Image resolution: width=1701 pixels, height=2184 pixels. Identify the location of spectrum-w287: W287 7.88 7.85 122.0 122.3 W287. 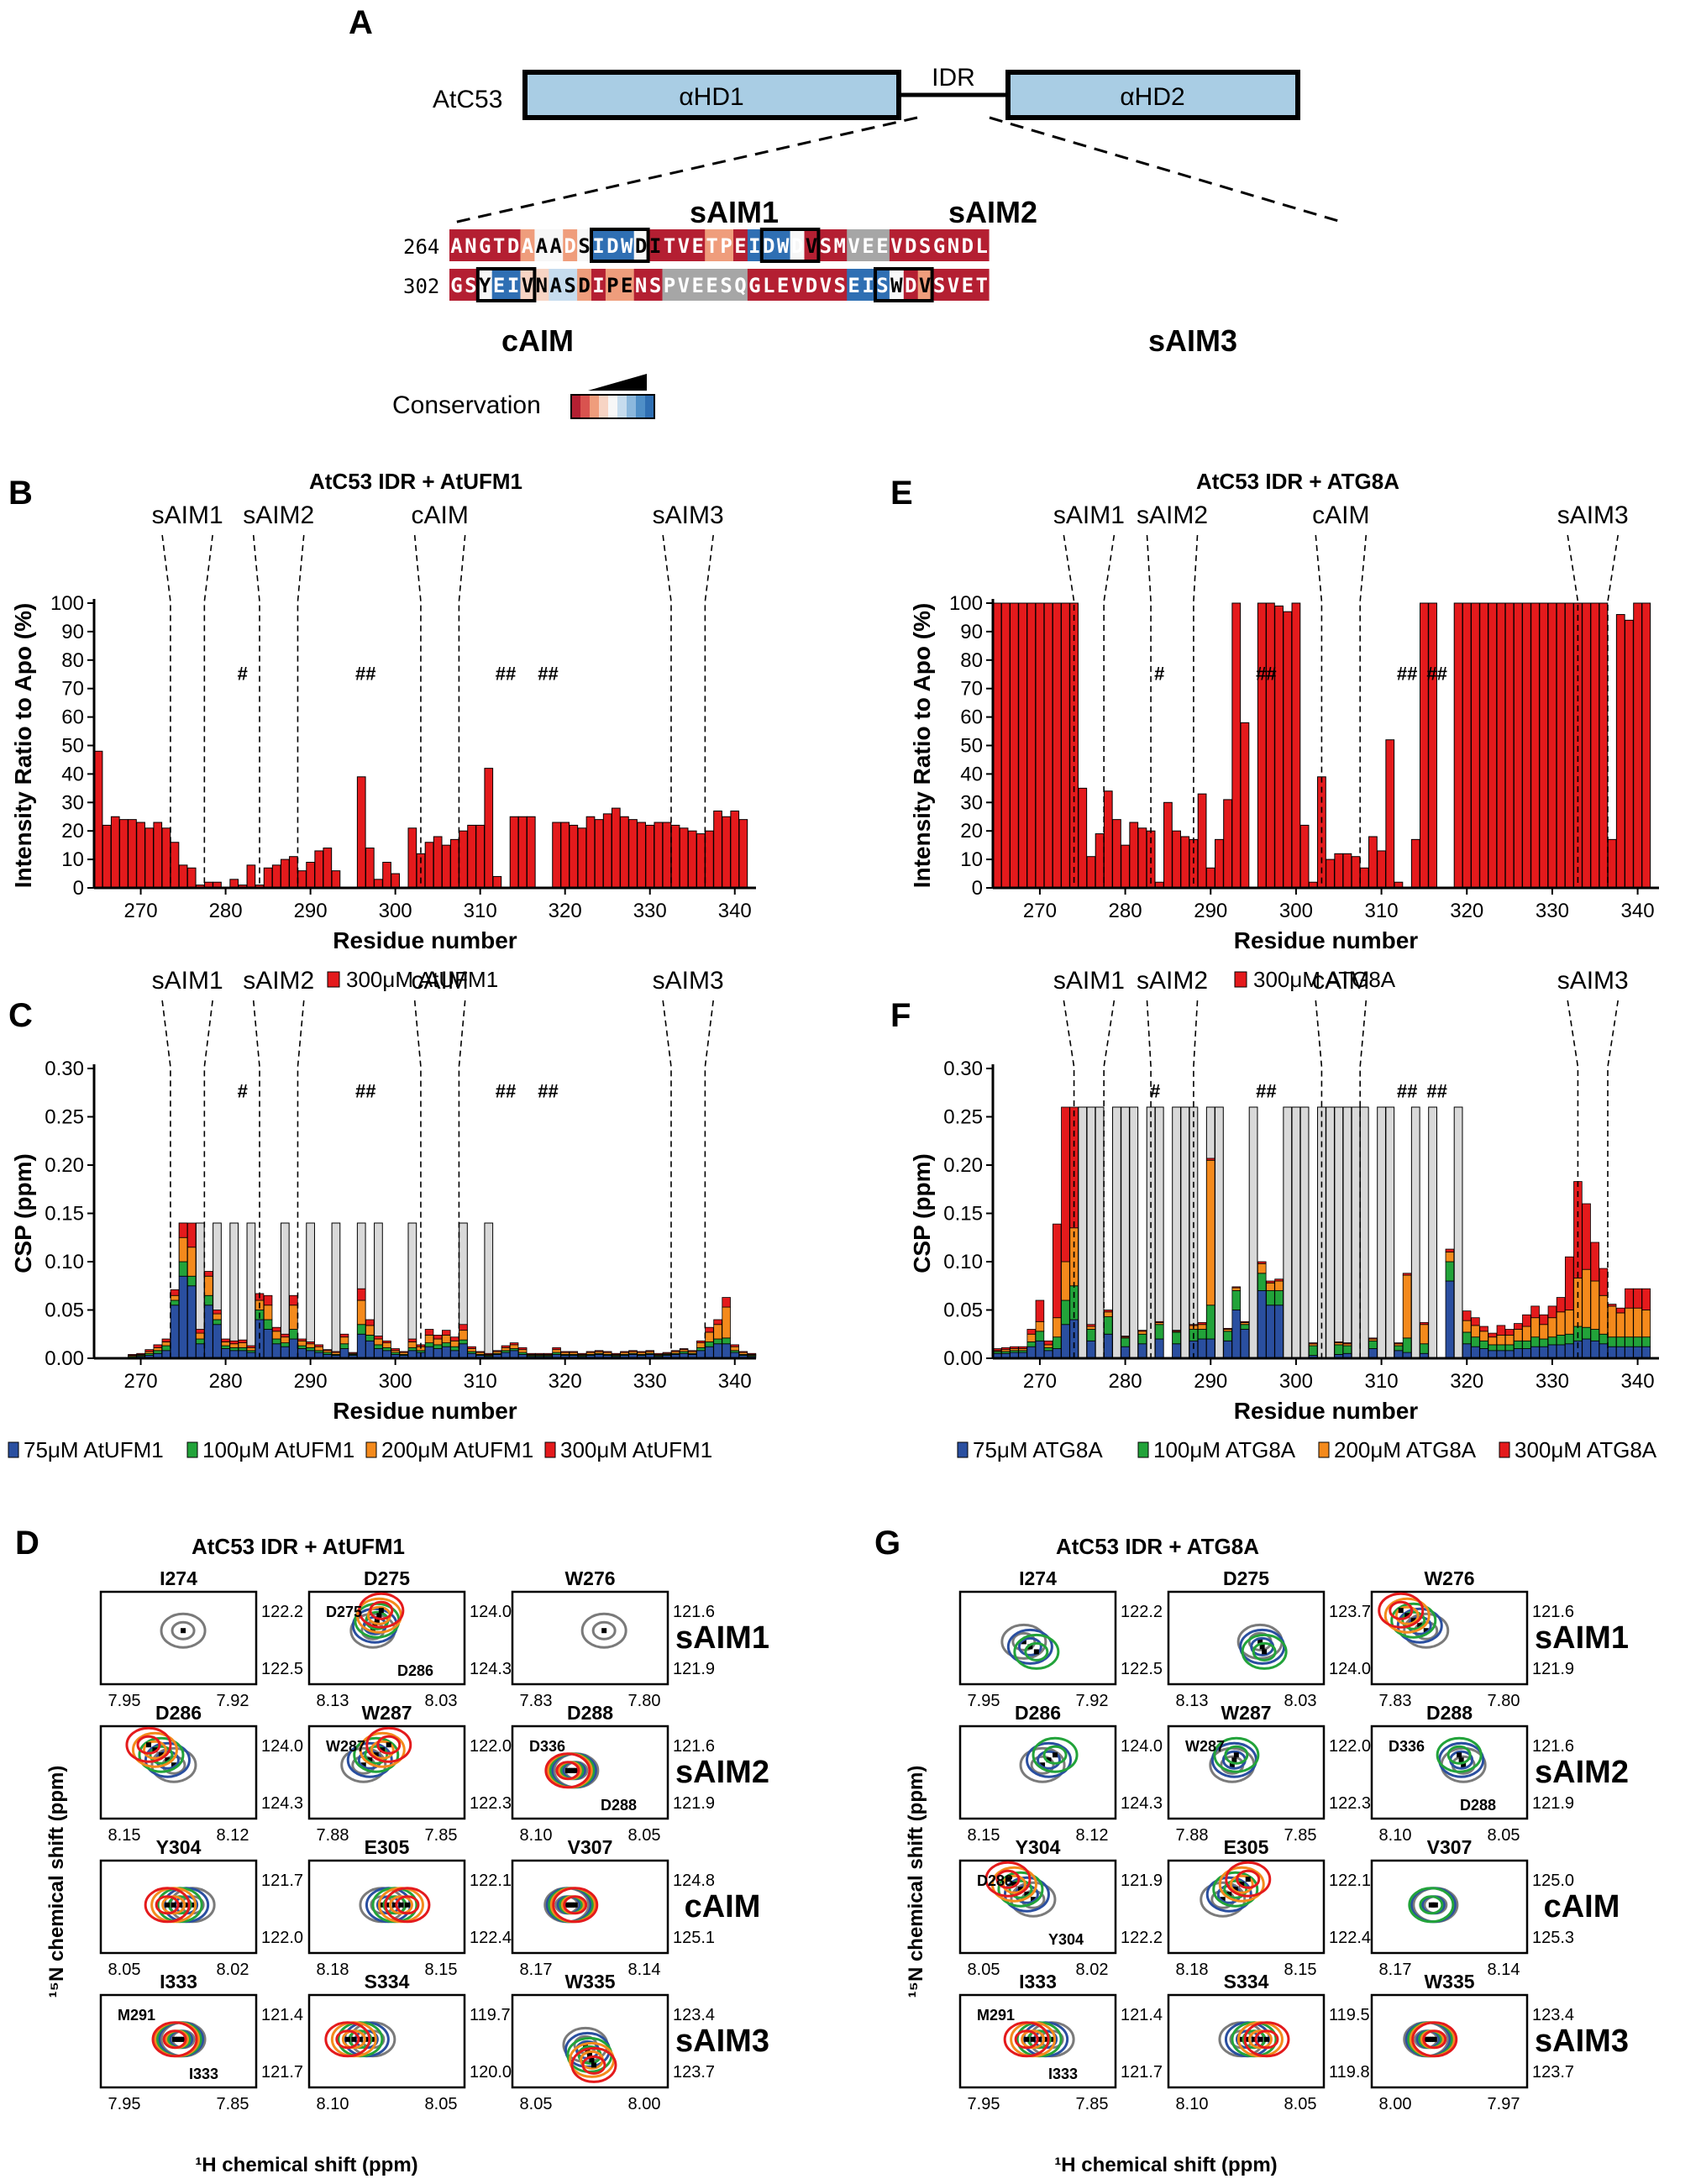
(1269, 1773).